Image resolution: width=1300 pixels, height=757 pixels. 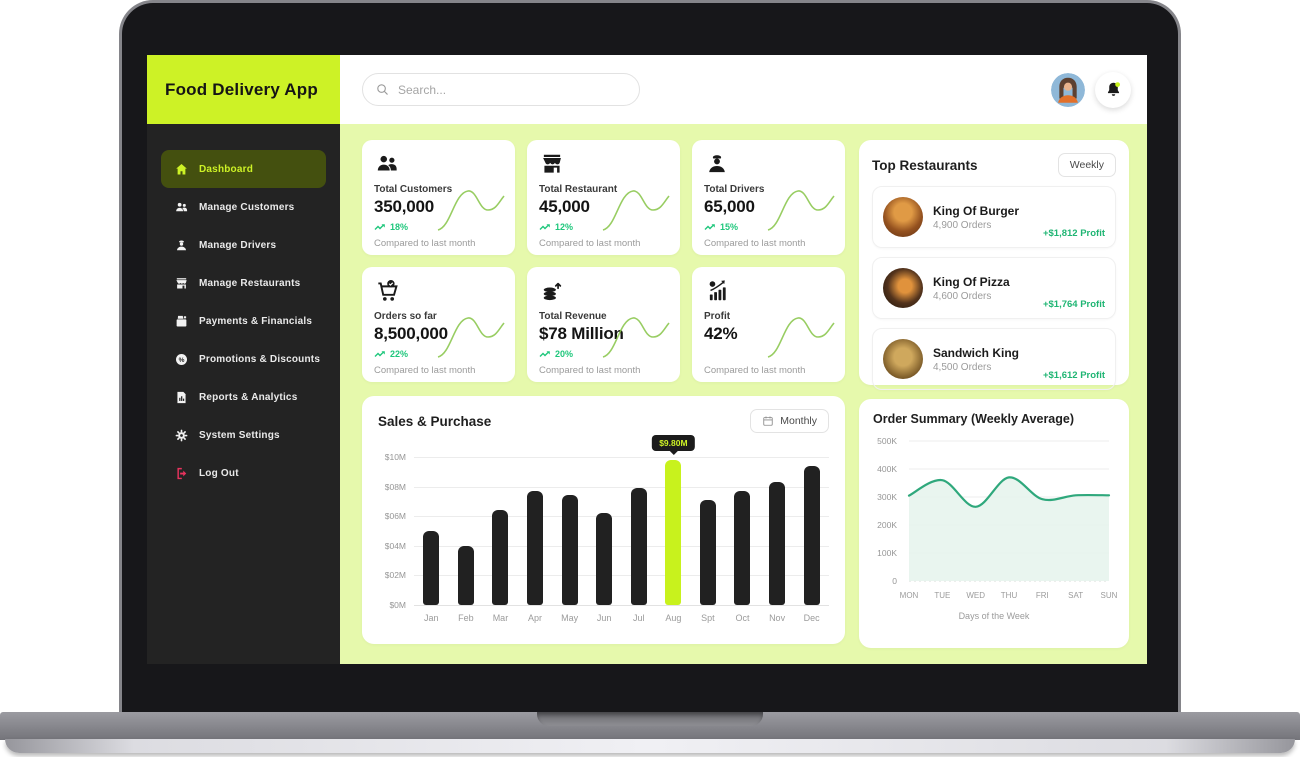 What do you see at coordinates (974, 419) in the screenshot?
I see `order-summary-title: Order Summary (Weekly Average)` at bounding box center [974, 419].